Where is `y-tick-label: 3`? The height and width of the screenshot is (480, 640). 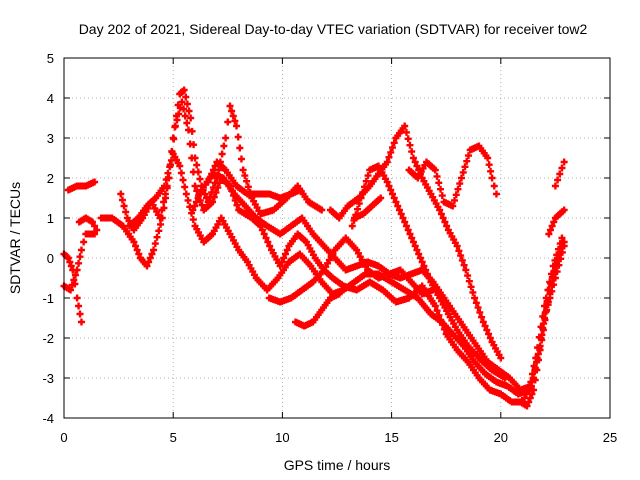 y-tick-label: 3 is located at coordinates (50, 138).